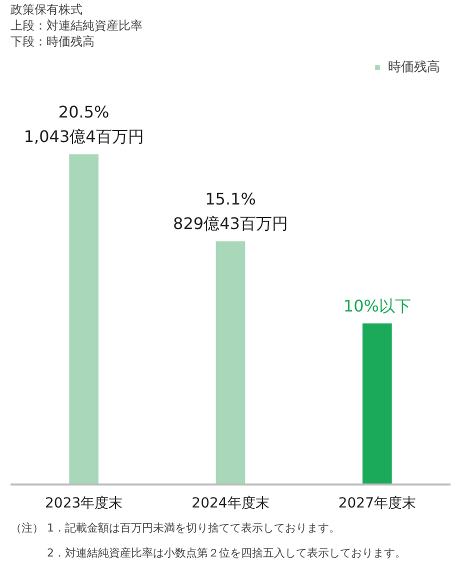  What do you see at coordinates (52, 41) in the screenshot?
I see `text: 下段：時価残高` at bounding box center [52, 41].